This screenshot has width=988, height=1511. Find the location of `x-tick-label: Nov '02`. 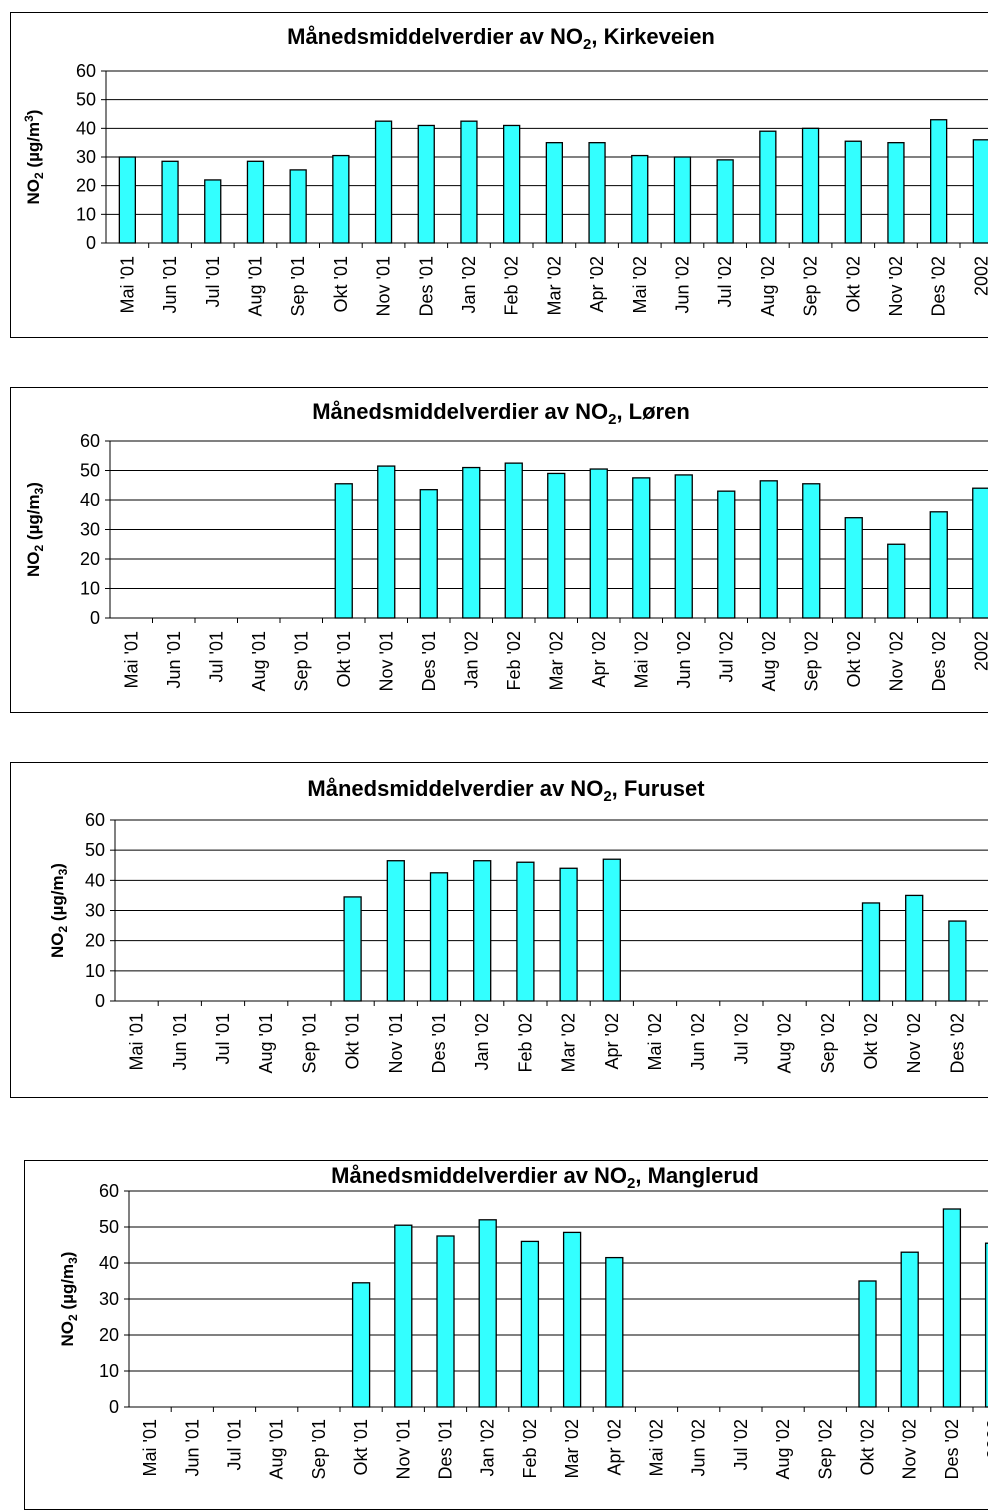

x-tick-label: Nov '02 is located at coordinates (914, 1043).